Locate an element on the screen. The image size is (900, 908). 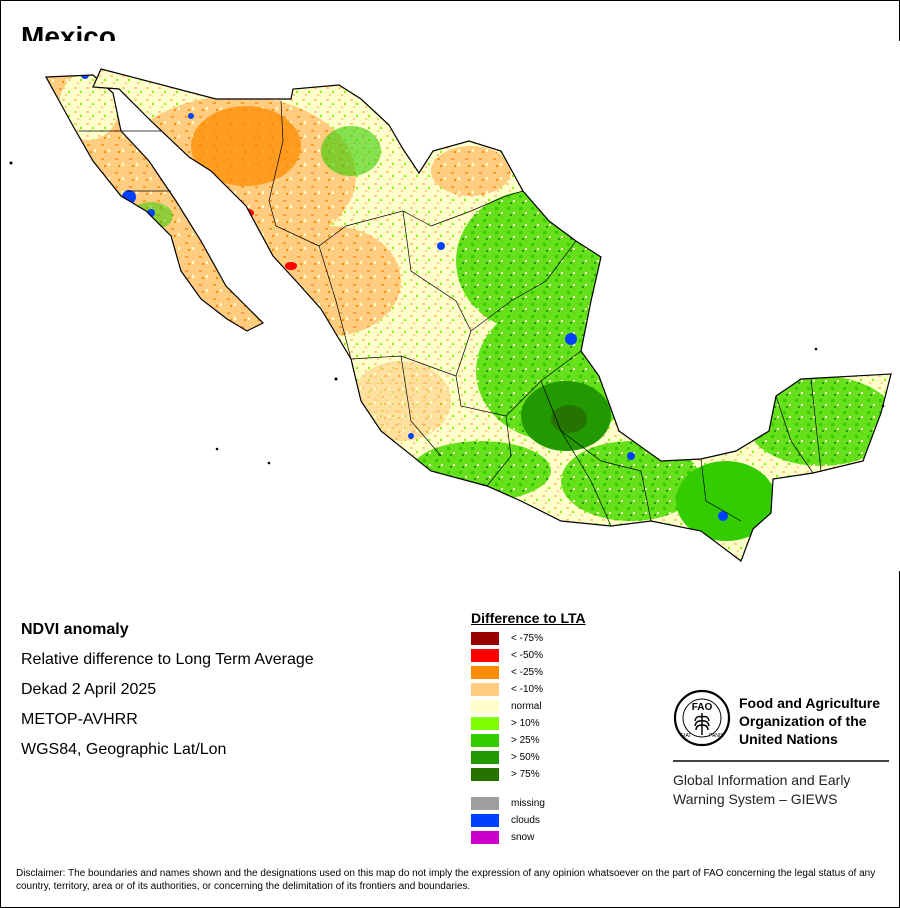
legend-label: < -75% is located at coordinates (527, 638).